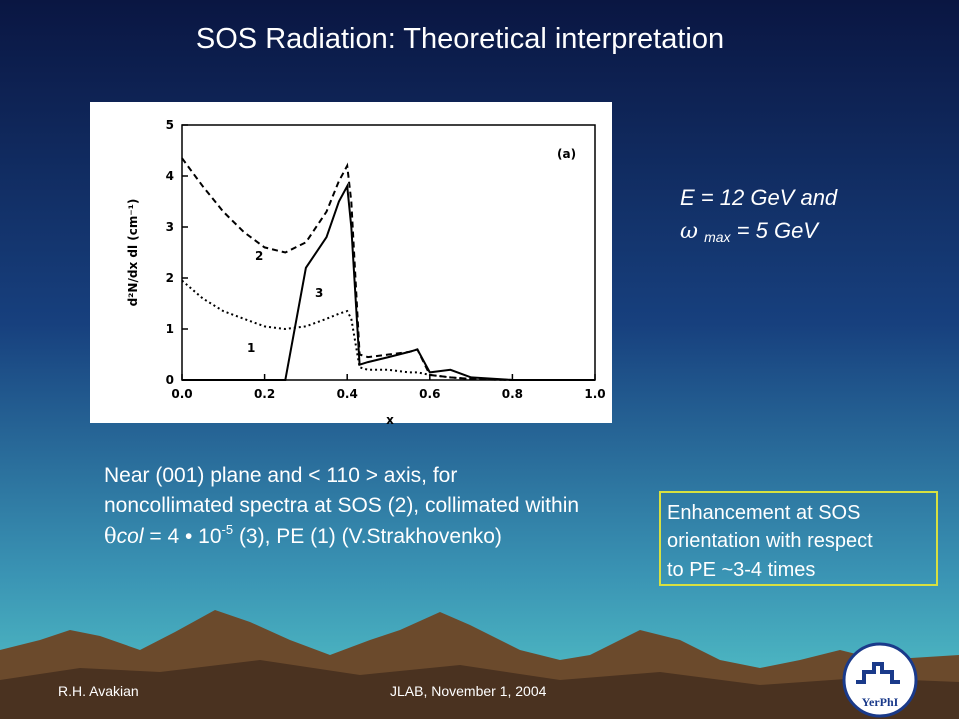 The height and width of the screenshot is (719, 959). What do you see at coordinates (429, 394) in the screenshot?
I see `x-tick-label: 0.6` at bounding box center [429, 394].